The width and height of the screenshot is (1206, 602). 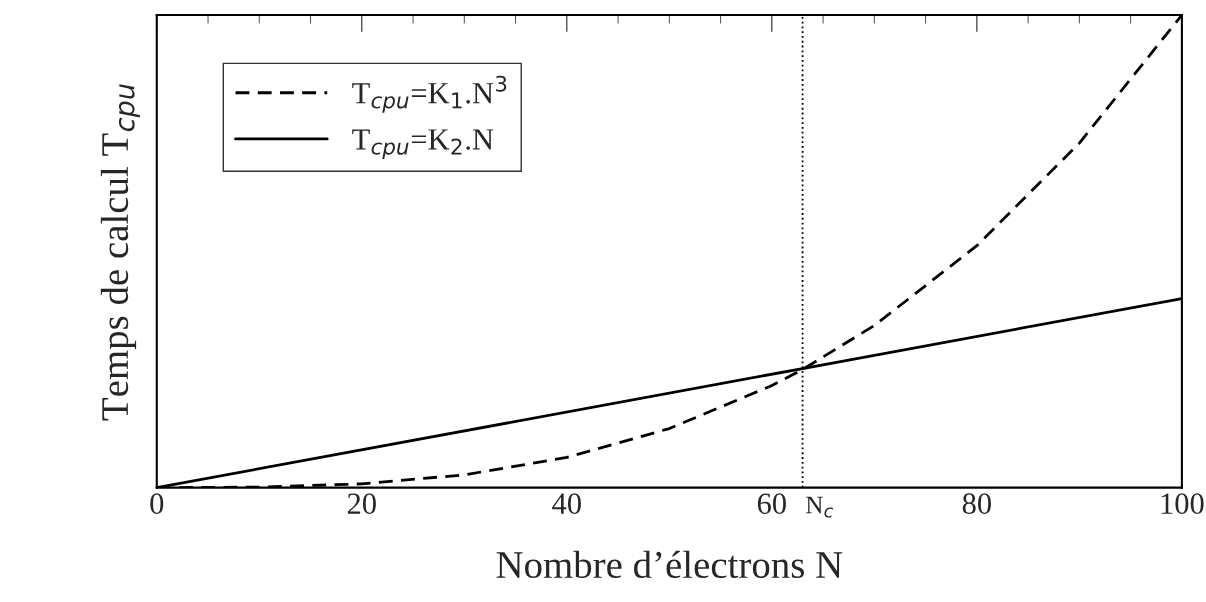 What do you see at coordinates (429, 94) in the screenshot?
I see `legend-label: T$_{cpu}$=K$_{1}$.N$^{3}$` at bounding box center [429, 94].